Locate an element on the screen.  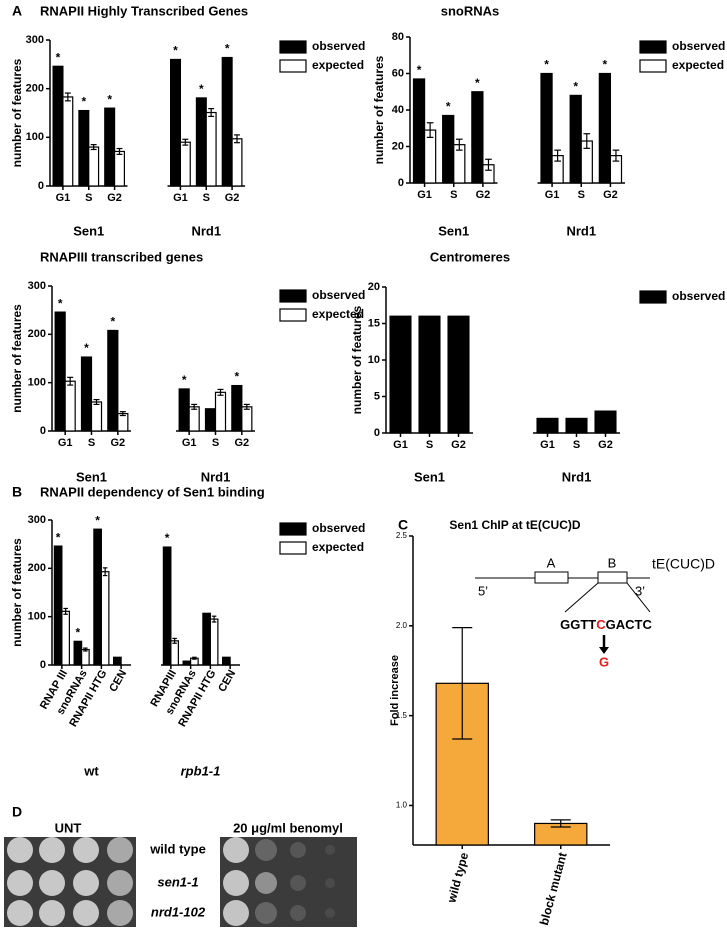
colonies is located at coordinates (171, 881).